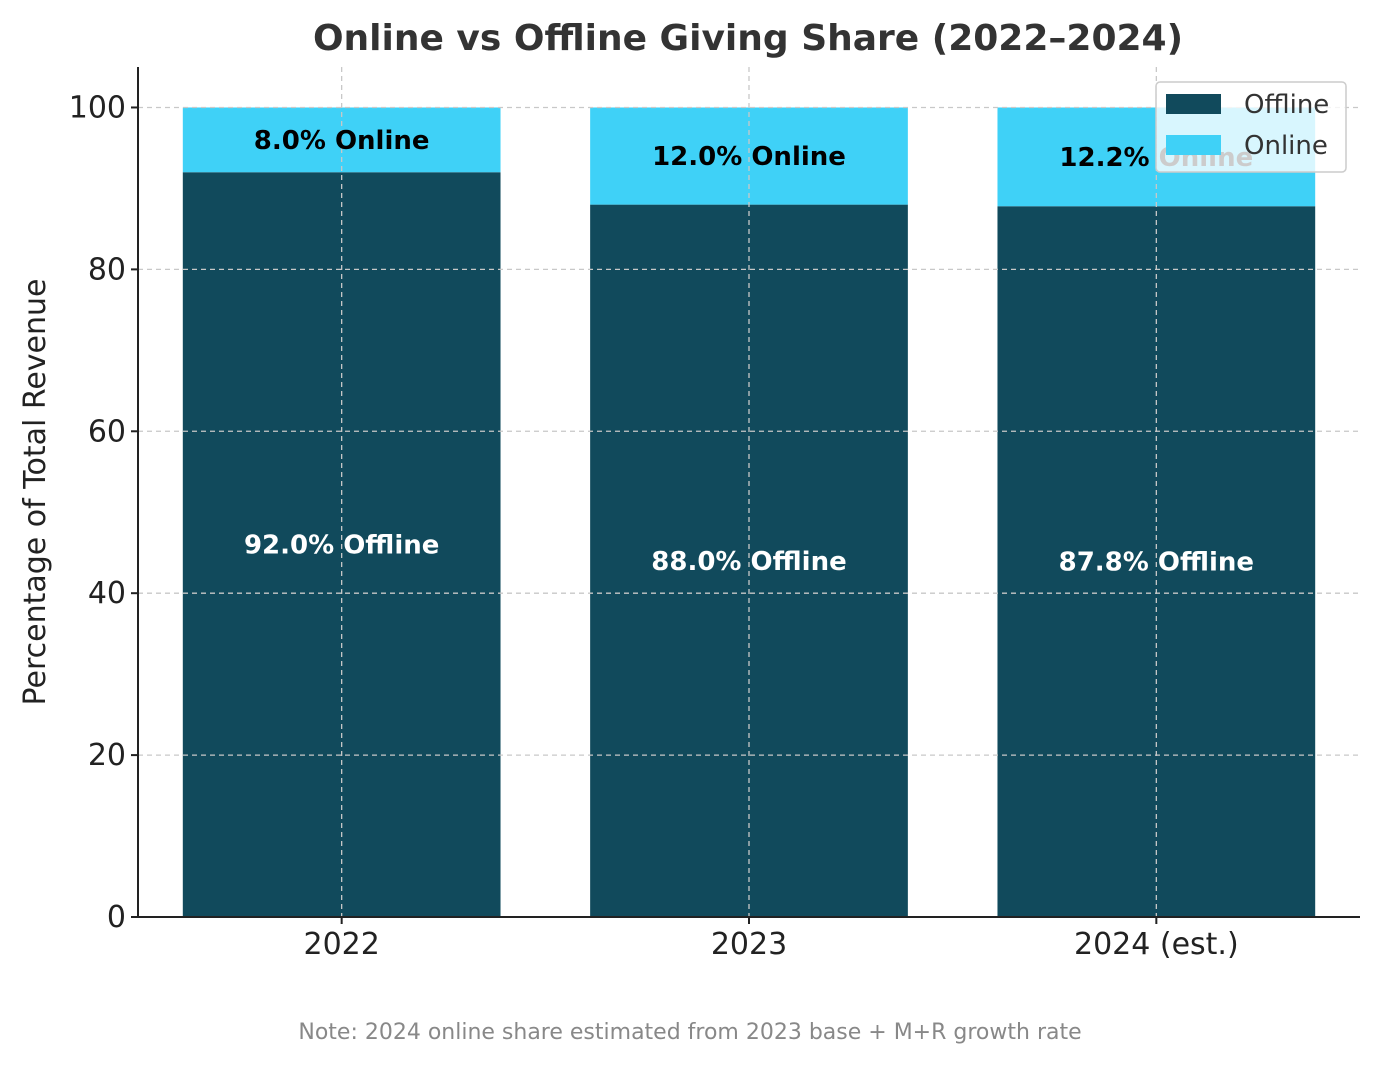  What do you see at coordinates (1193, 145) in the screenshot?
I see `legend-swatch-online` at bounding box center [1193, 145].